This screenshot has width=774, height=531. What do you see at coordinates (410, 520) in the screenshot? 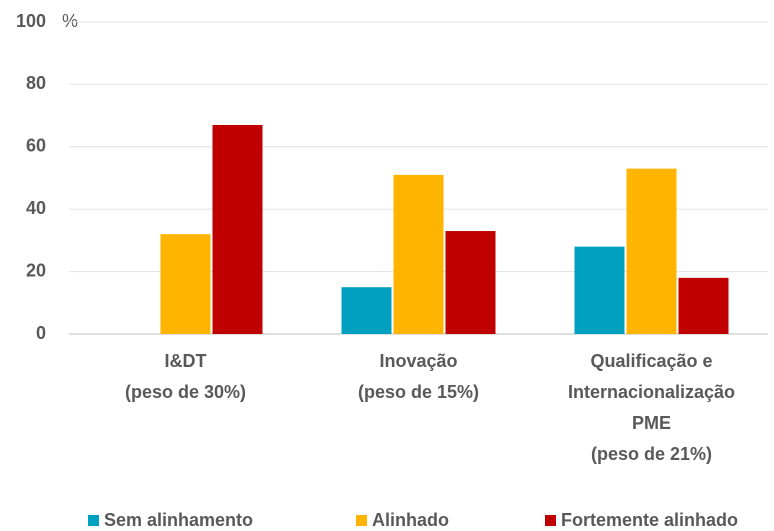
I see `legend-label: Alinhado` at bounding box center [410, 520].